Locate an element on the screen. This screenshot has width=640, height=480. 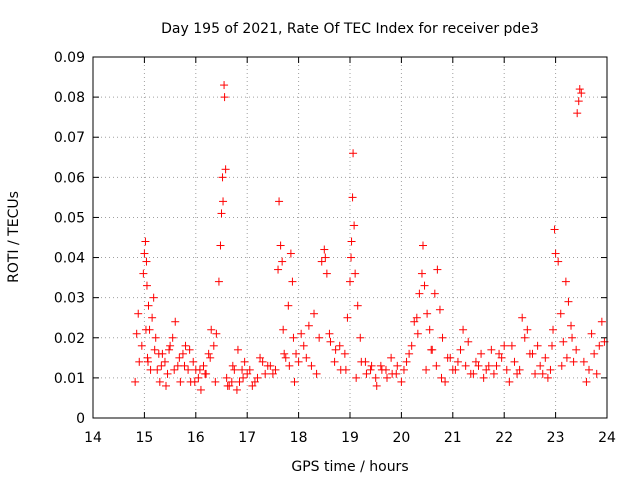
x-tick-label: 22 is located at coordinates (504, 438).